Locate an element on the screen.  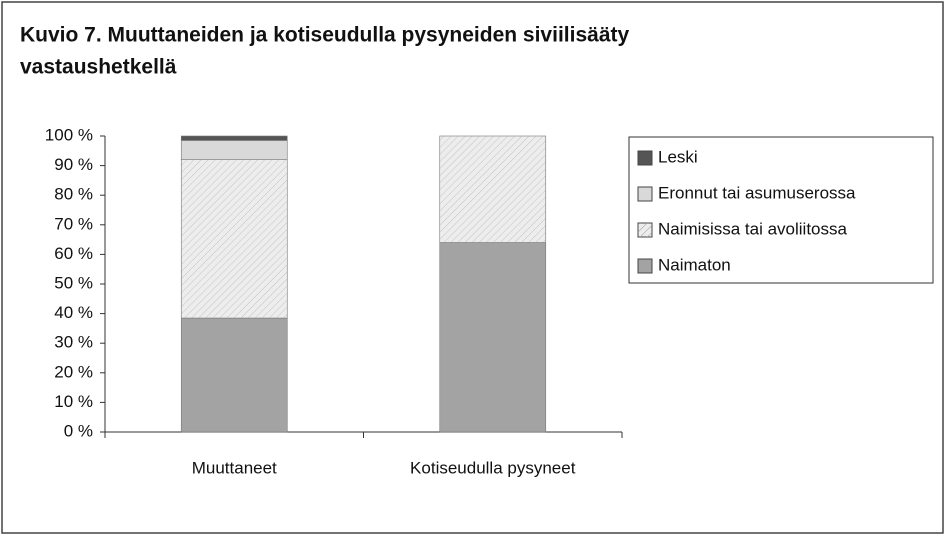
chart-title: vastaushetkellä is located at coordinates (98, 67).